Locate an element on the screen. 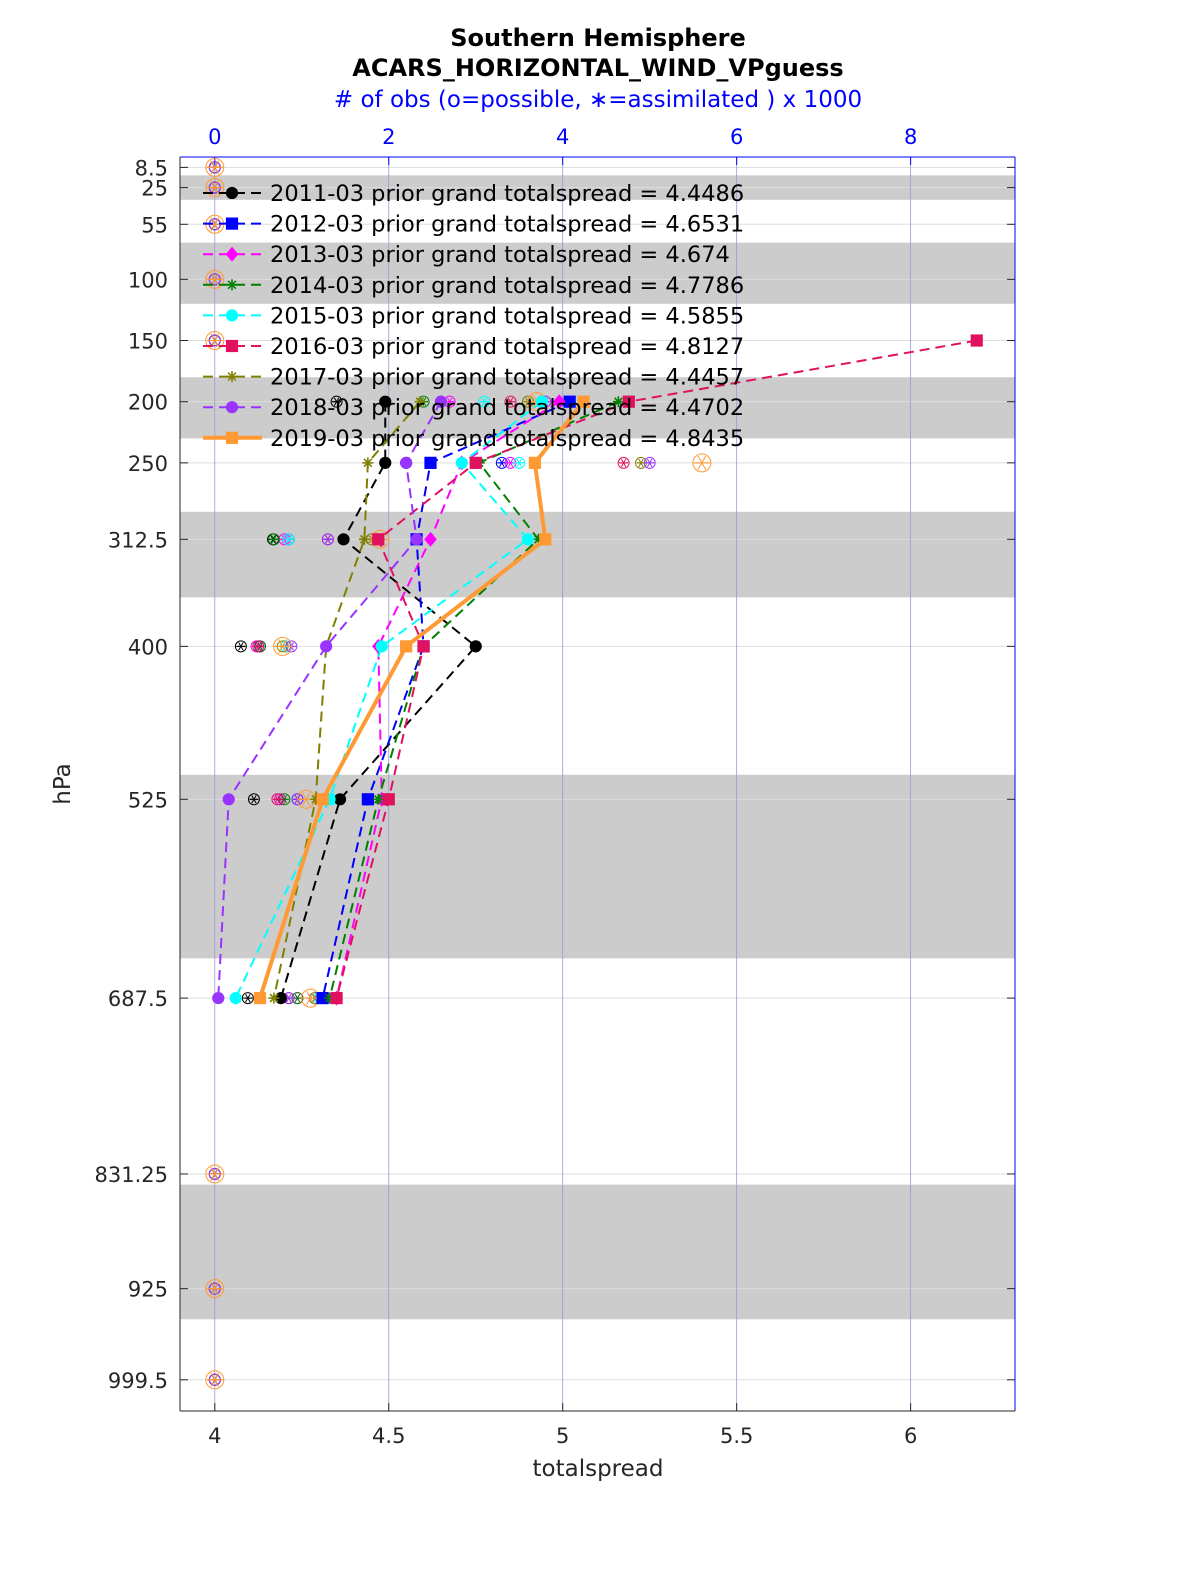  legend-label: 2018-03 prior grand totalspread = 4.4702 is located at coordinates (507, 408).